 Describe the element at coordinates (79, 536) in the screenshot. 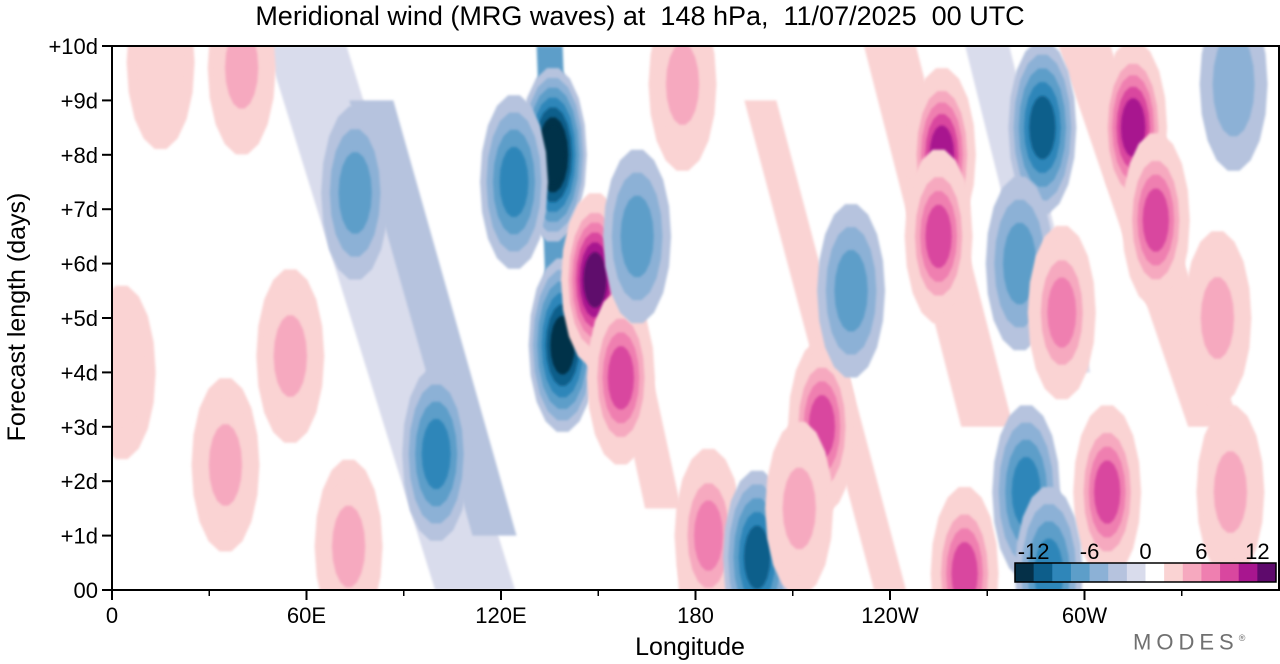

I see `y-tick-label: +1d` at that location.